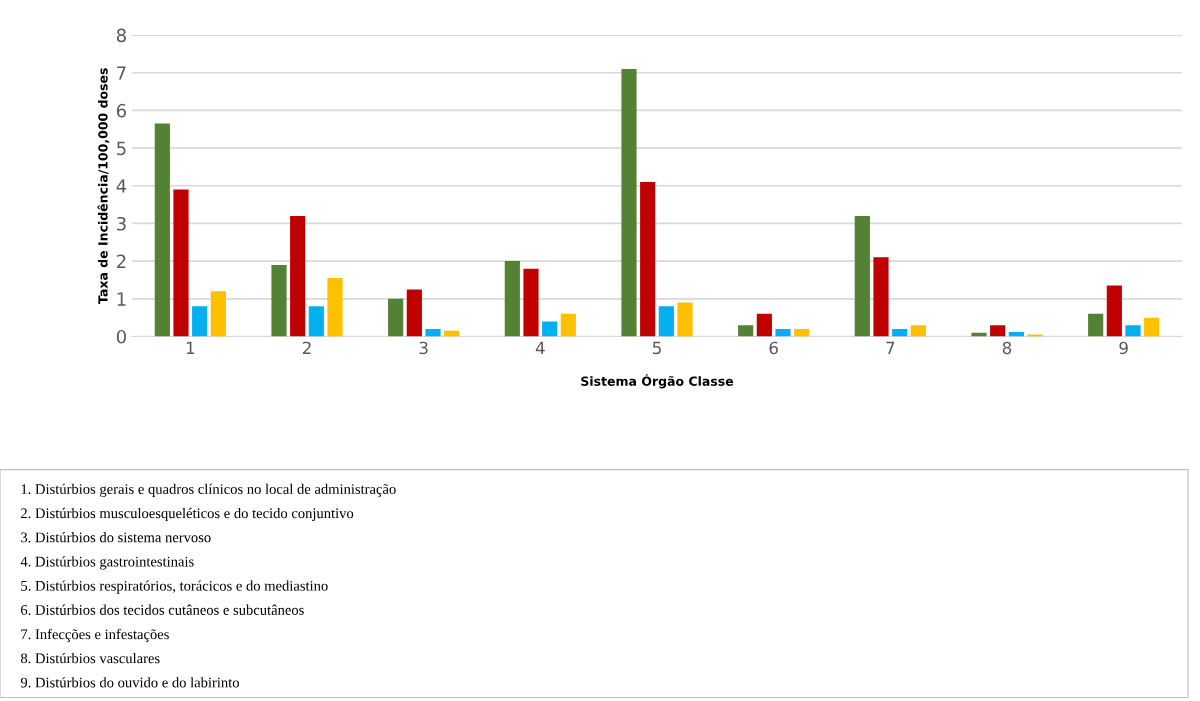  Describe the element at coordinates (121, 261) in the screenshot. I see `y-tick-label: 2` at that location.